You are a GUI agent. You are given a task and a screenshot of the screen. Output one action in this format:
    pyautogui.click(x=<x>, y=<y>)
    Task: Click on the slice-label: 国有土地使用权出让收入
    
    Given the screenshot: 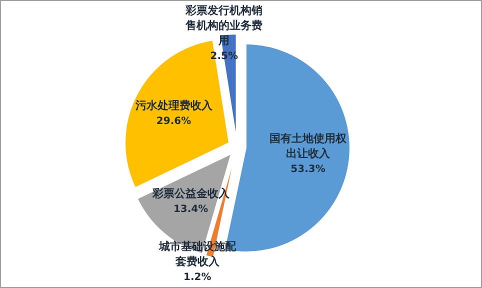 What is the action you would take?
    pyautogui.click(x=308, y=146)
    